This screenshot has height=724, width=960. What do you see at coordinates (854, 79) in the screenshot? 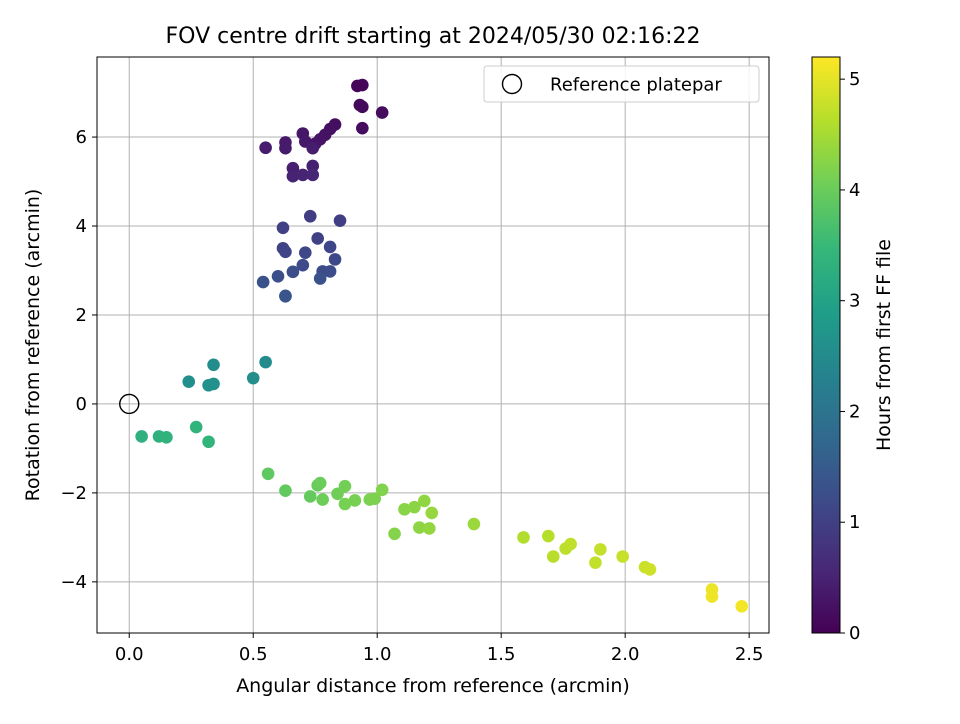
I see `colorbar-tick-label: 5` at bounding box center [854, 79].